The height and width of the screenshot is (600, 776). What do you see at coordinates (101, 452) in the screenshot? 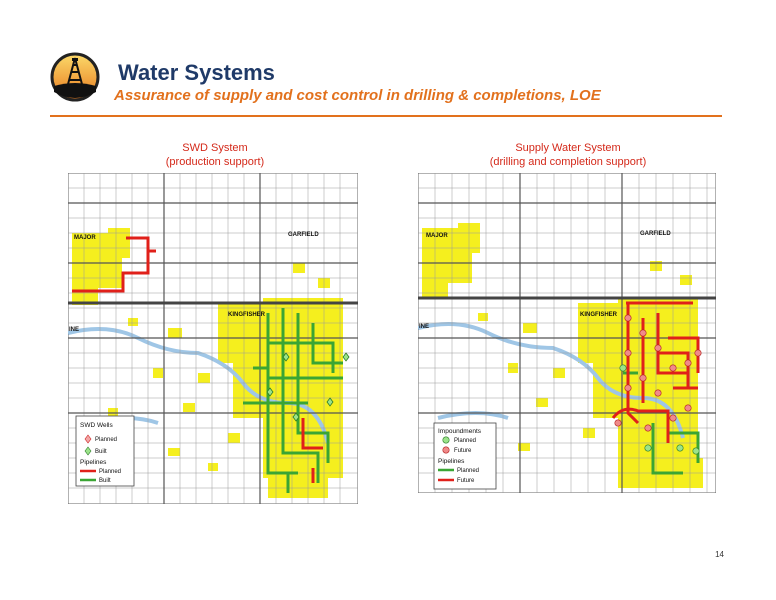
I see `legend-wells-built: Built` at bounding box center [101, 452].